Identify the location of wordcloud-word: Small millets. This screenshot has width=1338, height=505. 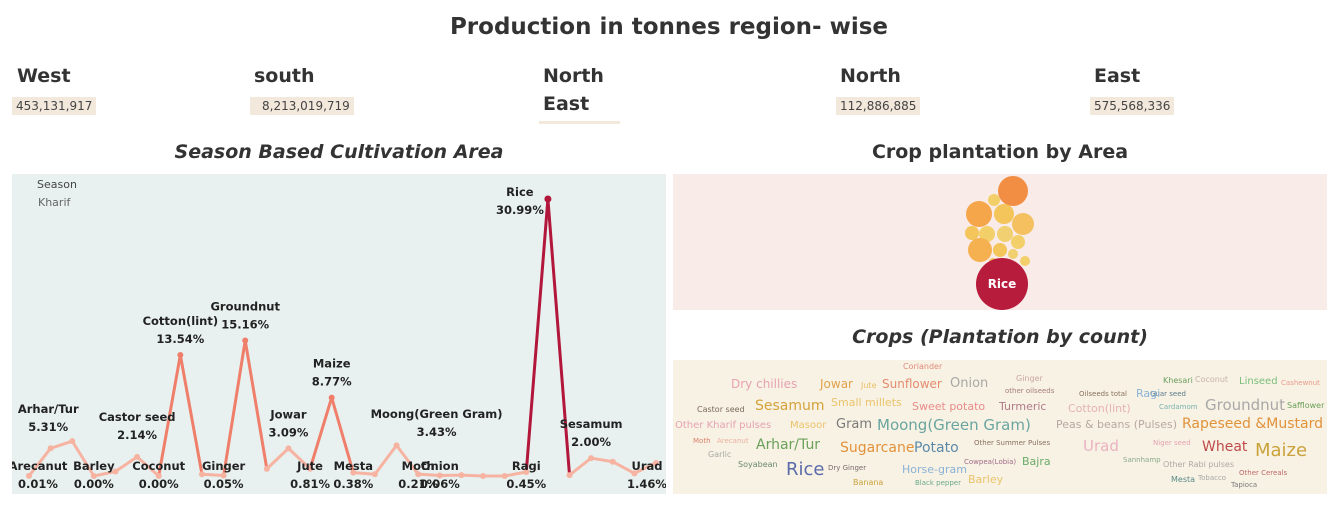
(866, 402).